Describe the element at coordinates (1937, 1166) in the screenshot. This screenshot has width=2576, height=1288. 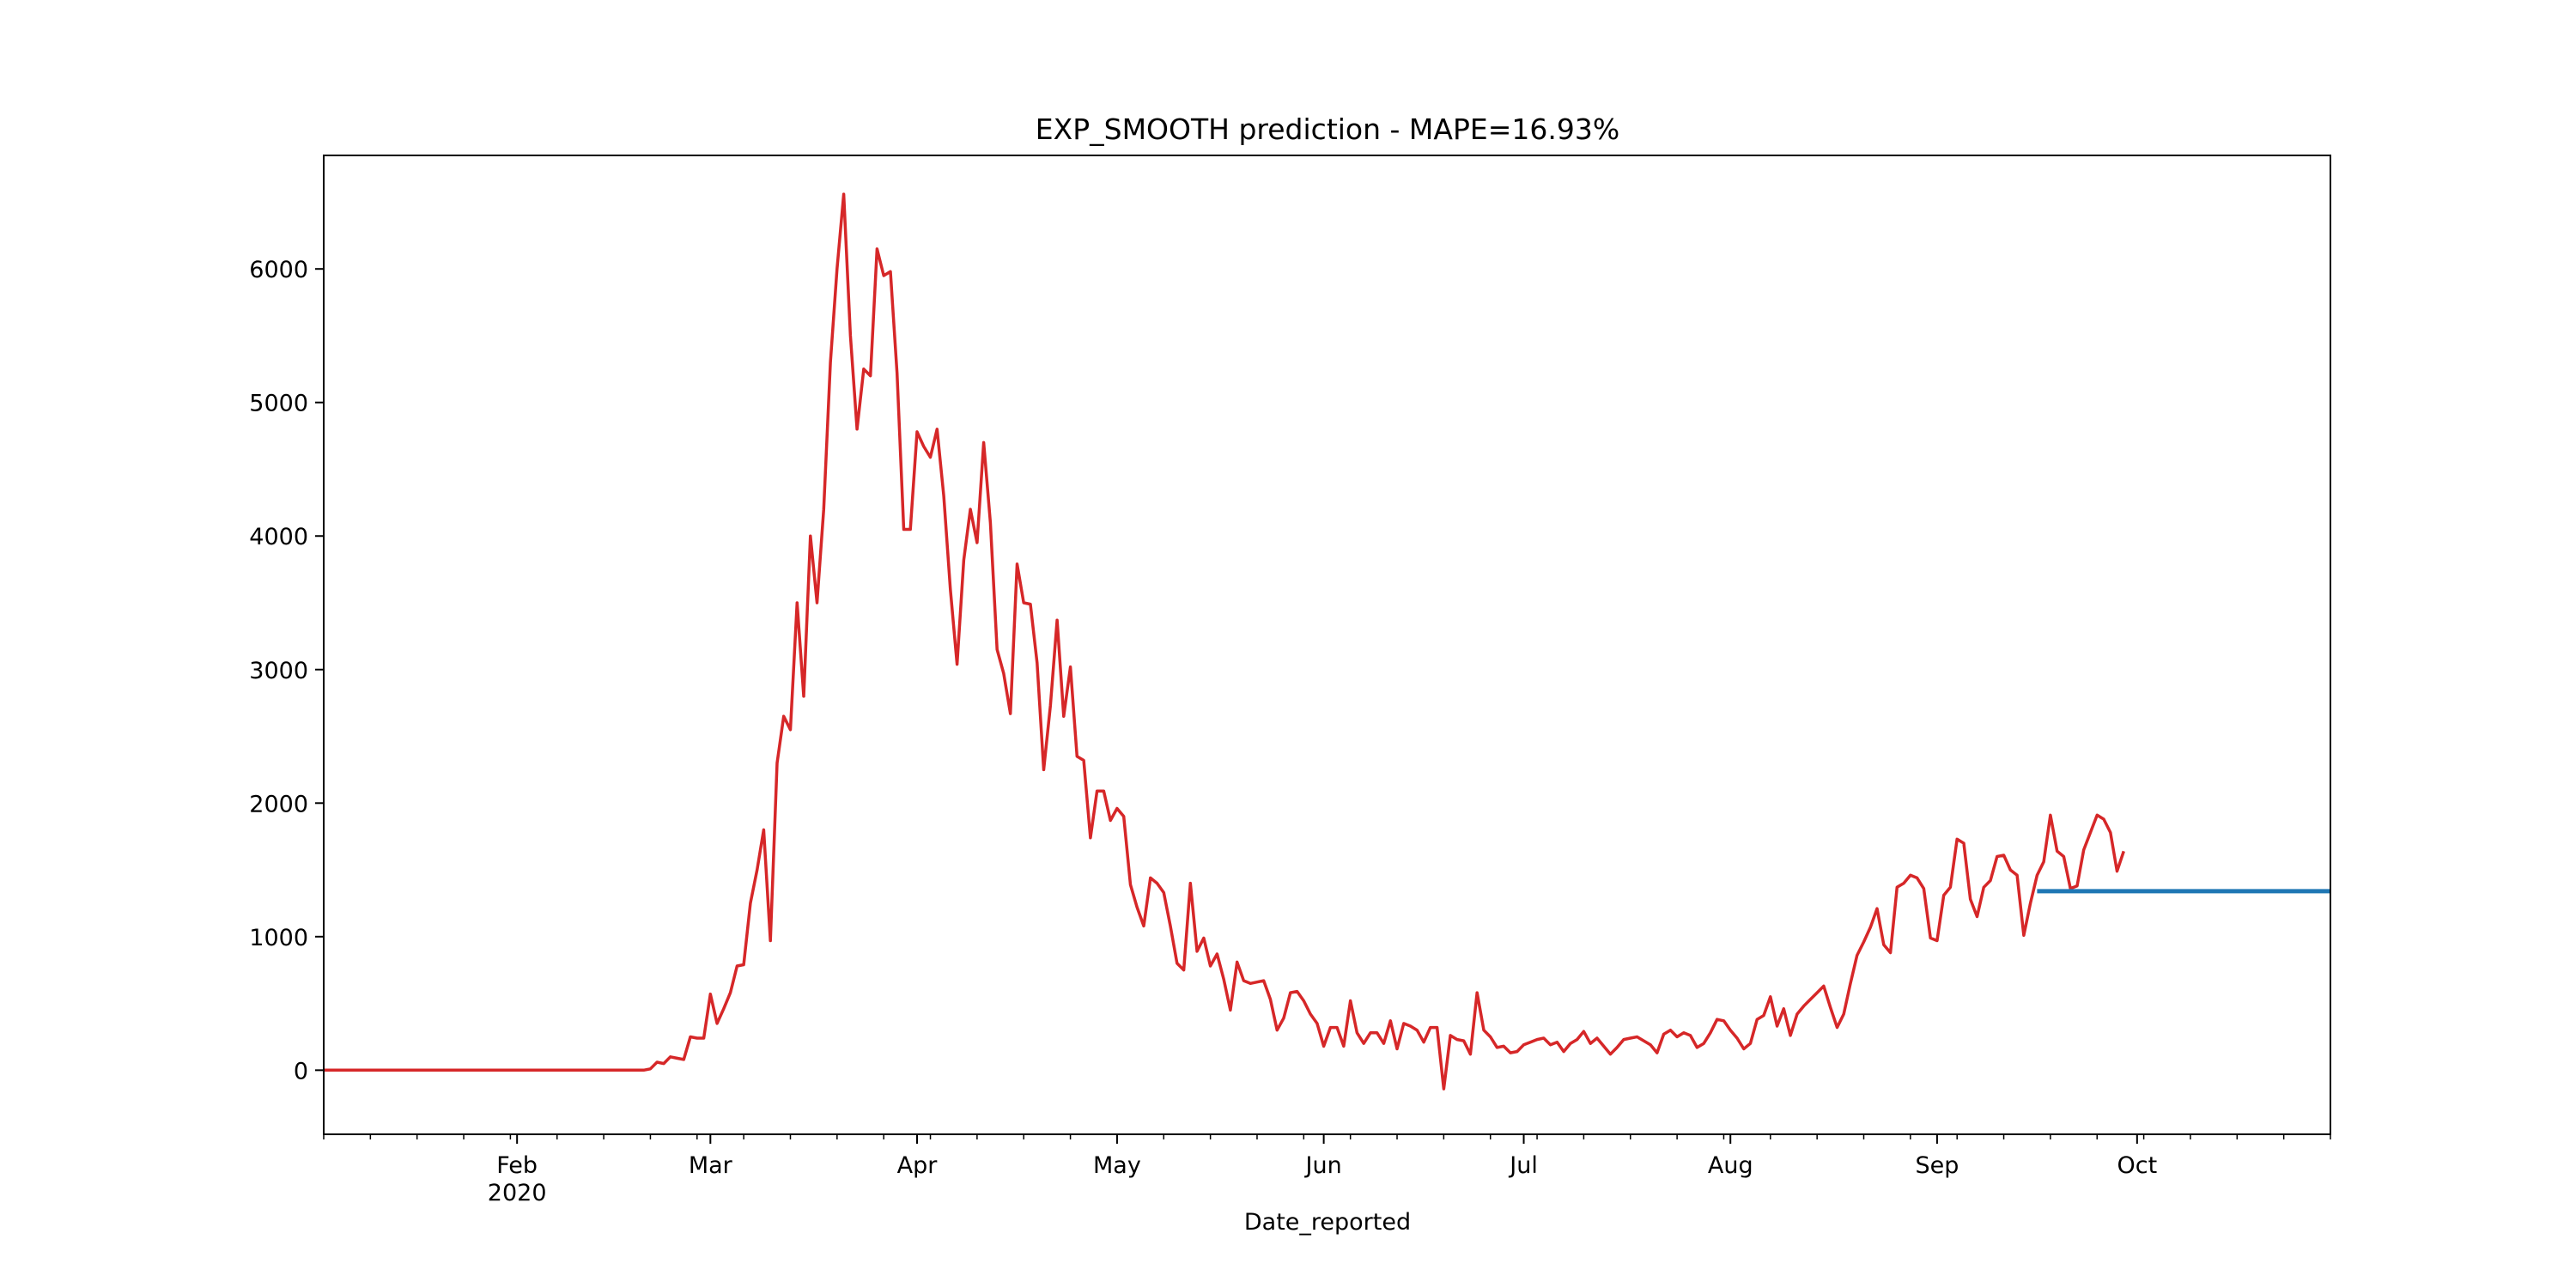
I see `x-tick-label: Sep` at that location.